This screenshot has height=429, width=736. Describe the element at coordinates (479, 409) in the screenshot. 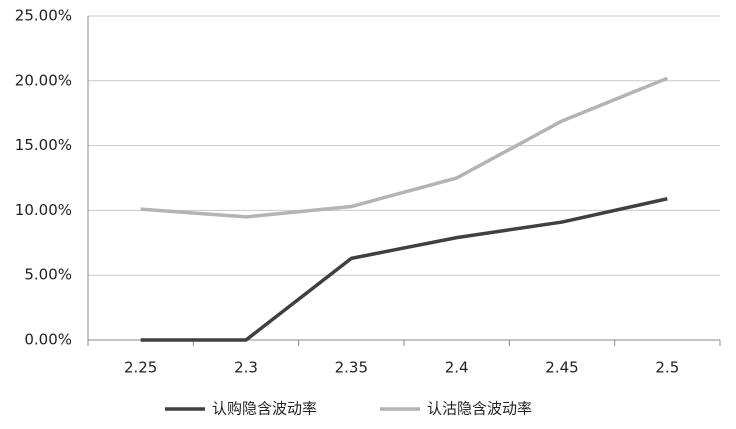

I see `legend-label: 认沽隐含波动率` at that location.